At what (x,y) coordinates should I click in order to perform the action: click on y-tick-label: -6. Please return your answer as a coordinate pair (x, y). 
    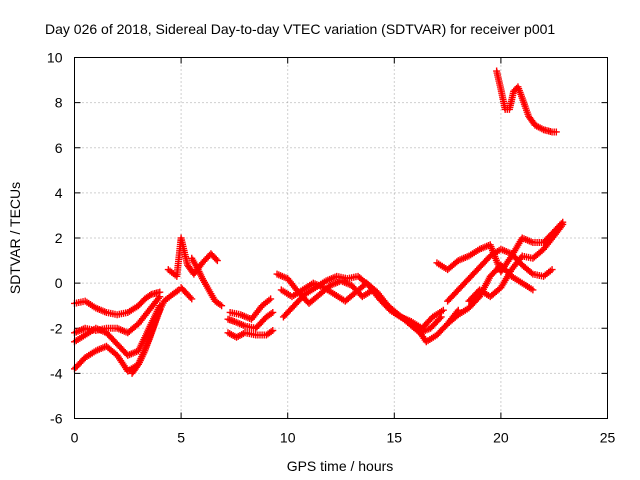
    Looking at the image, I should click on (56, 419).